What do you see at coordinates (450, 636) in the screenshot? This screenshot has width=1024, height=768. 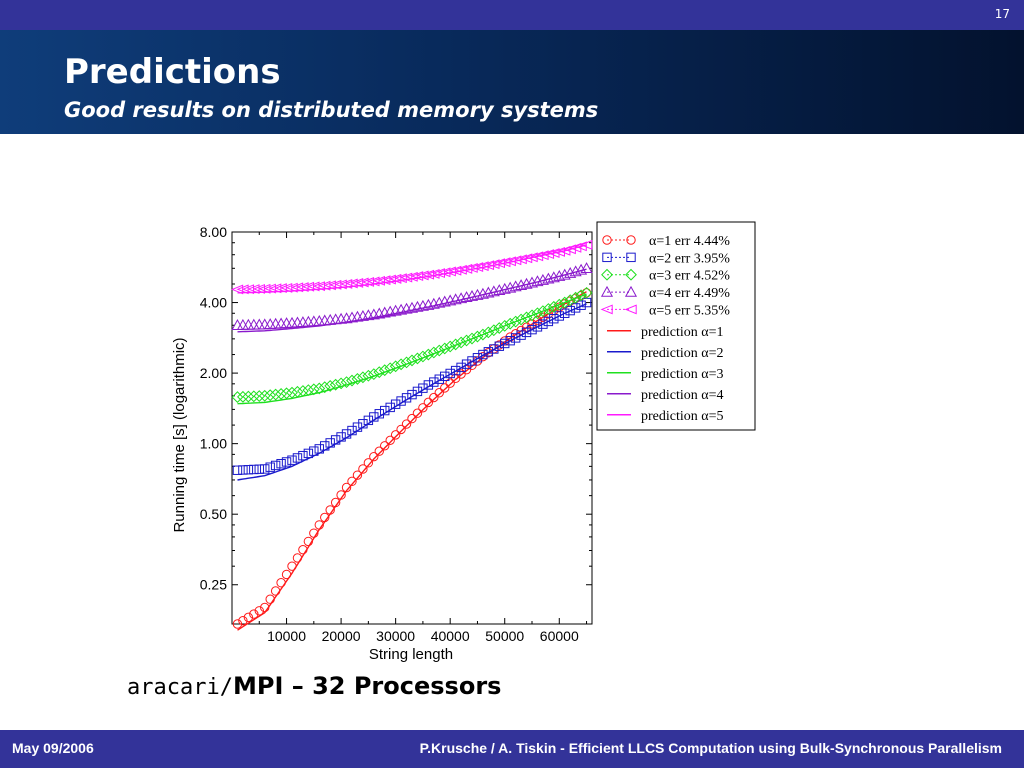 I see `x-tick-label: 40000` at bounding box center [450, 636].